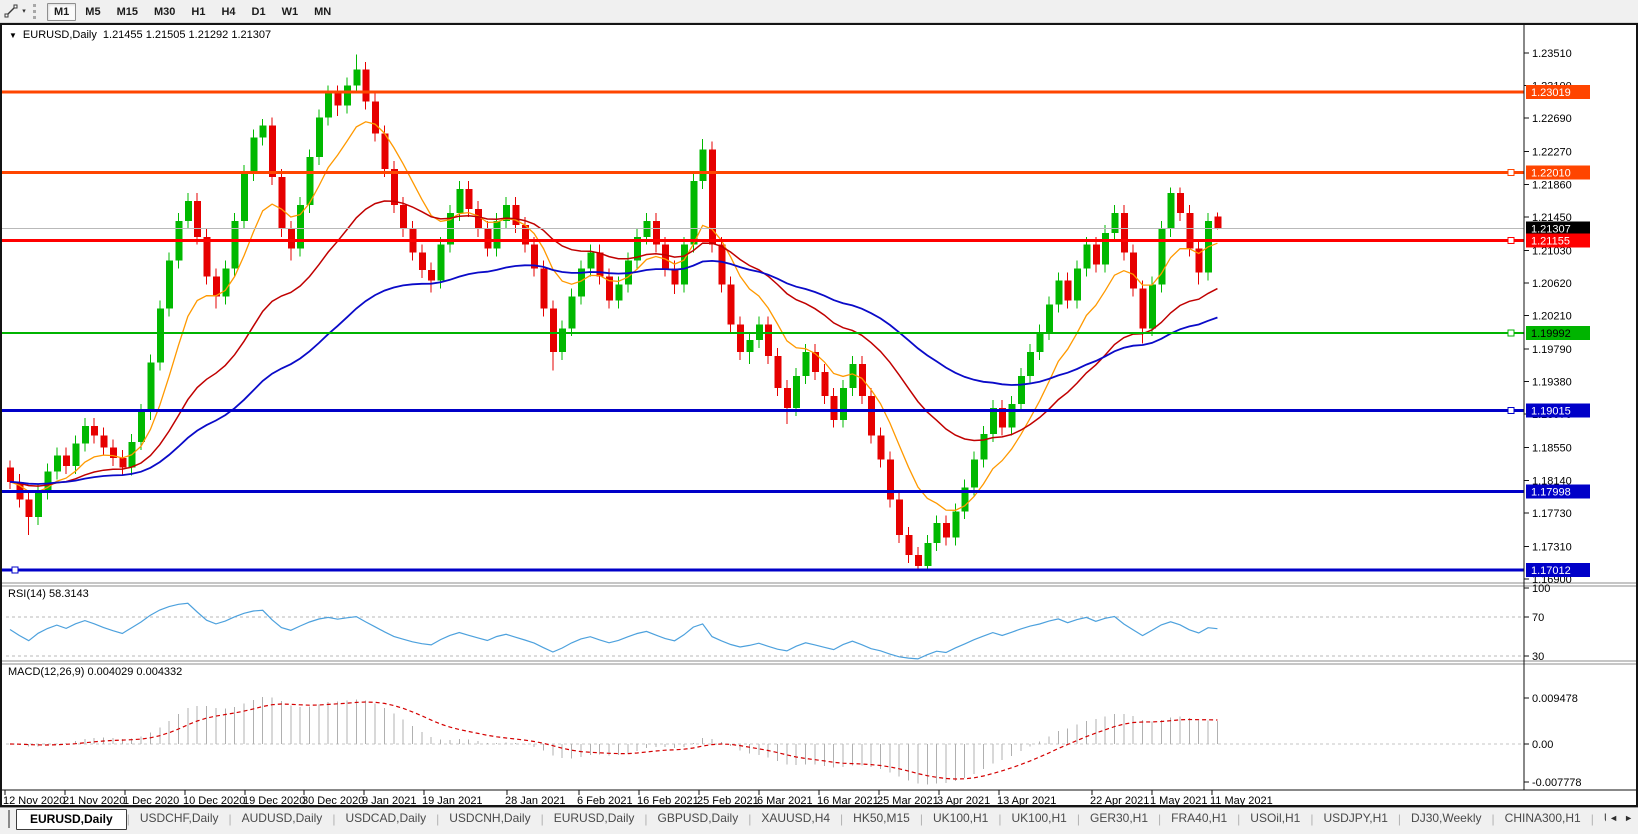  What do you see at coordinates (198, 12) in the screenshot?
I see `timeframe-button-h1: H1` at bounding box center [198, 12].